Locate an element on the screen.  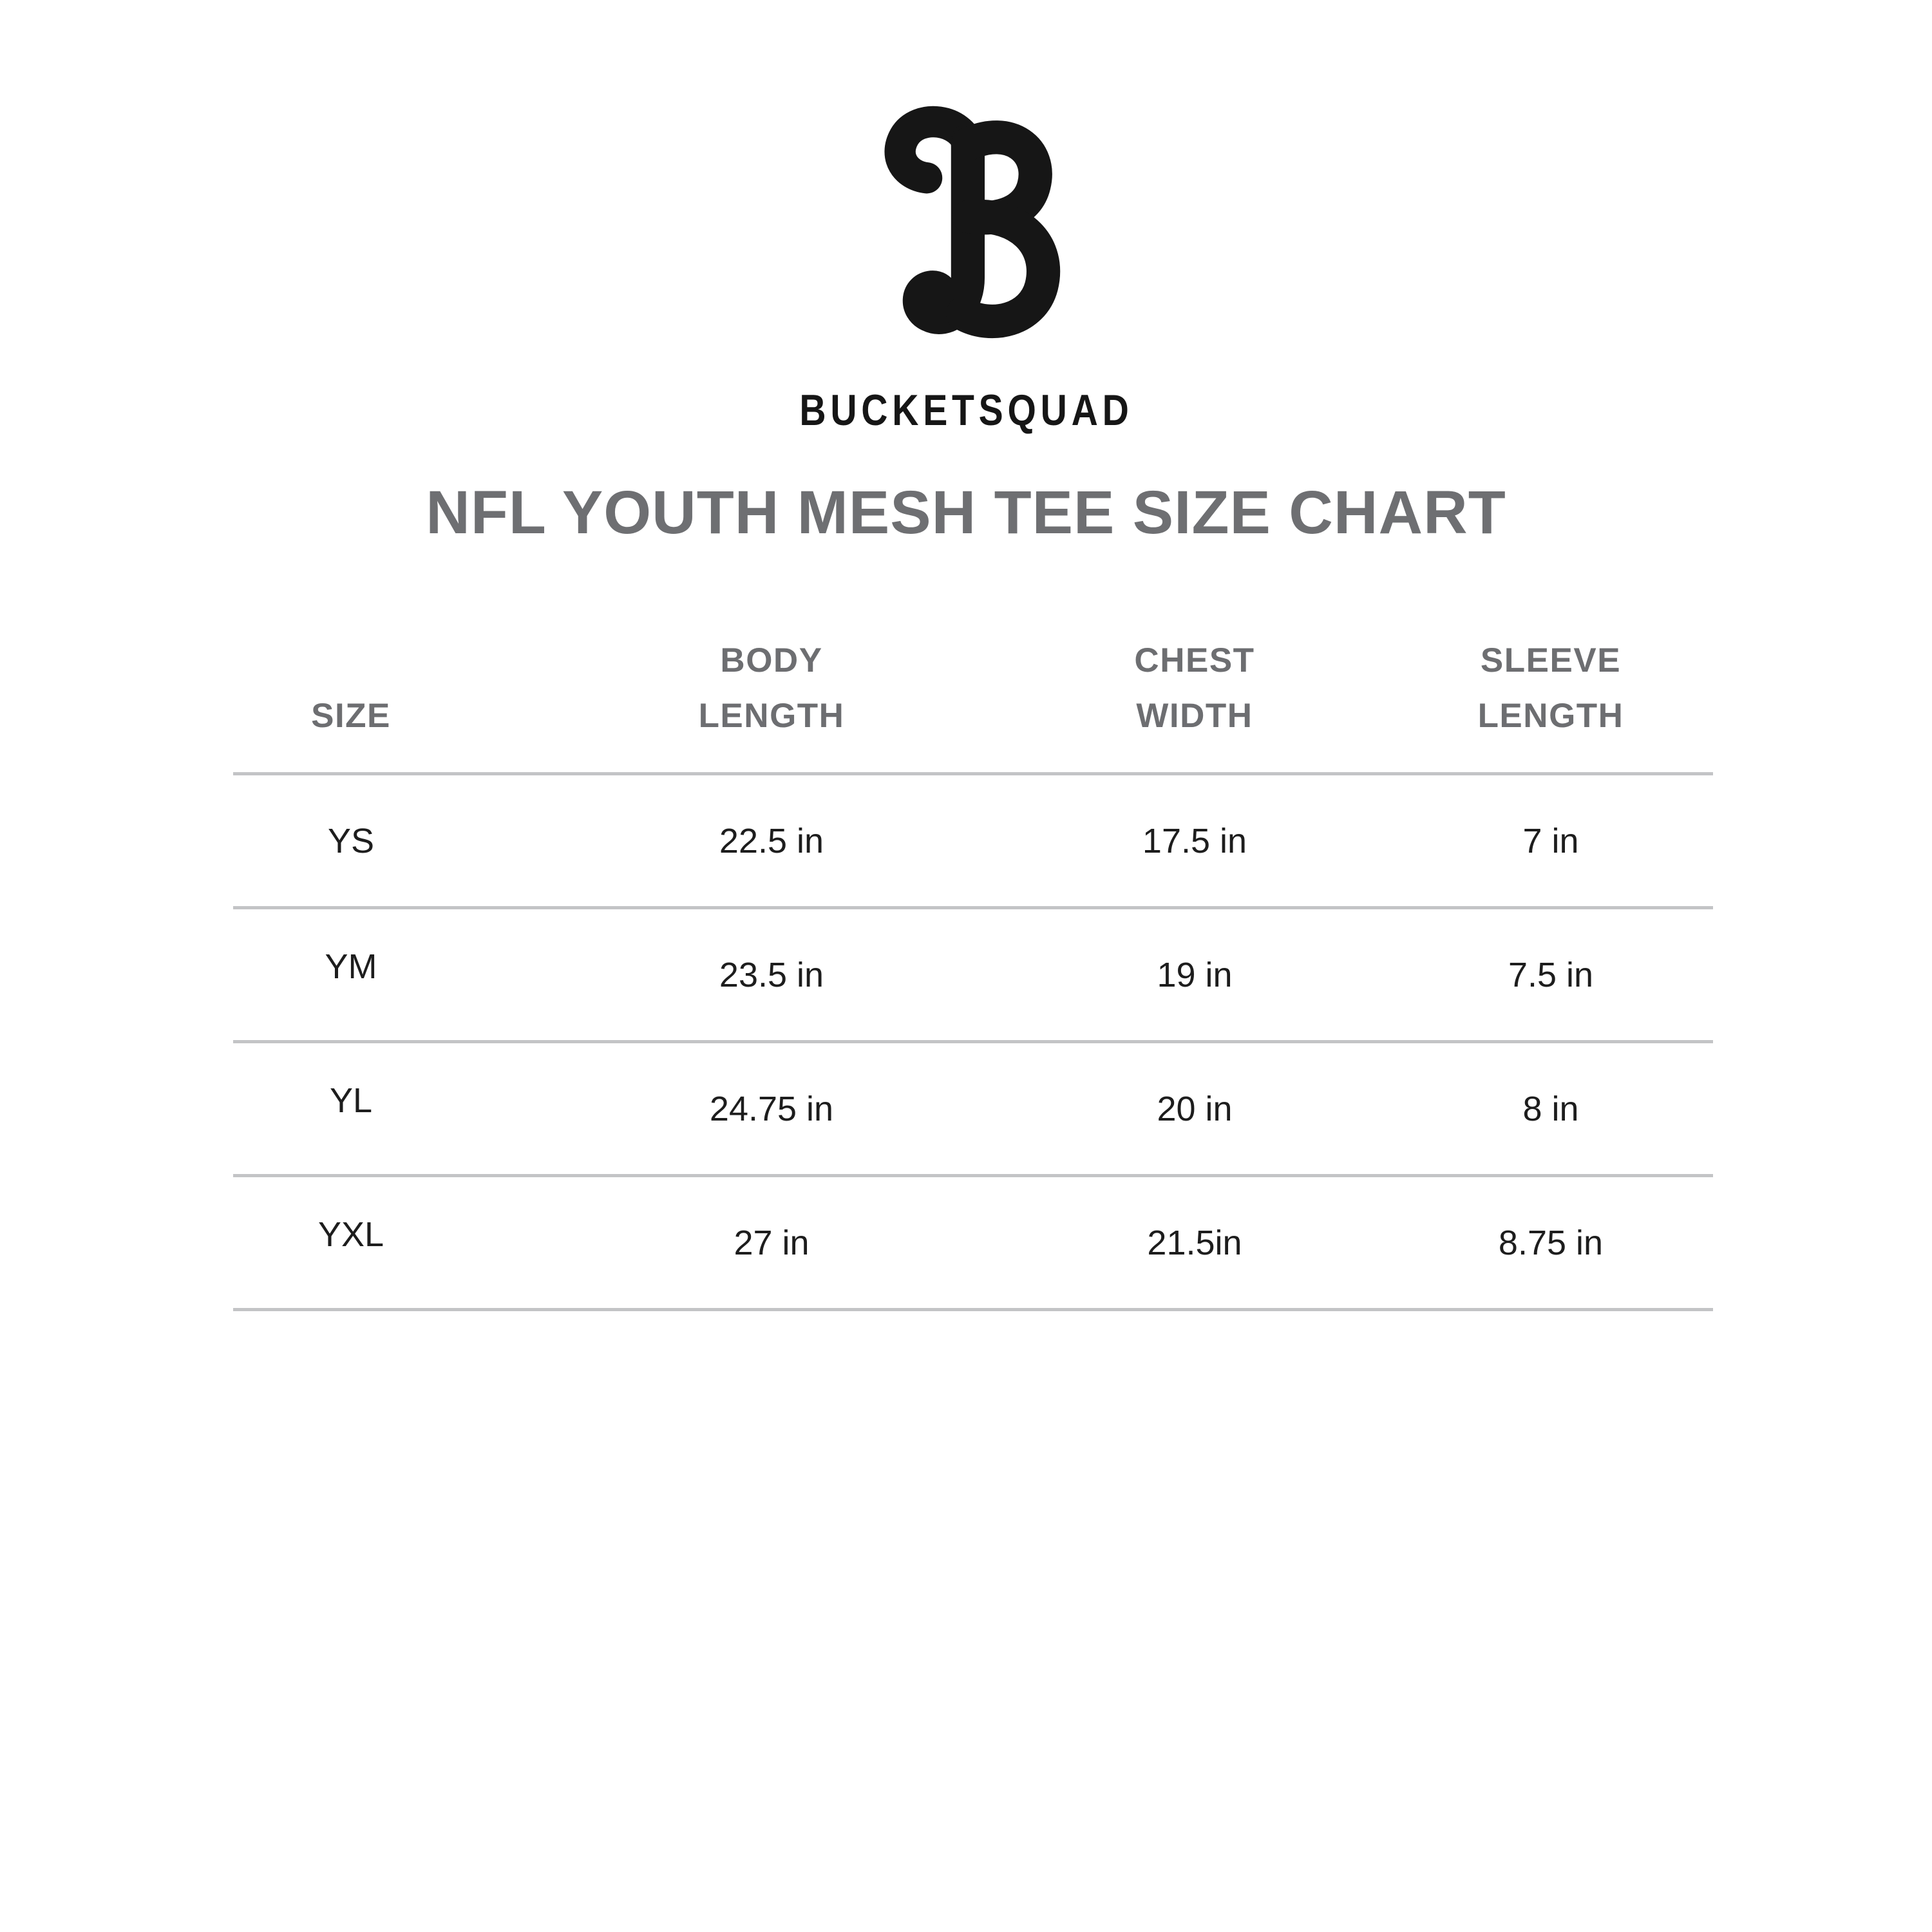
brand-name: BUCKETSQUAD is located at coordinates (966, 410).